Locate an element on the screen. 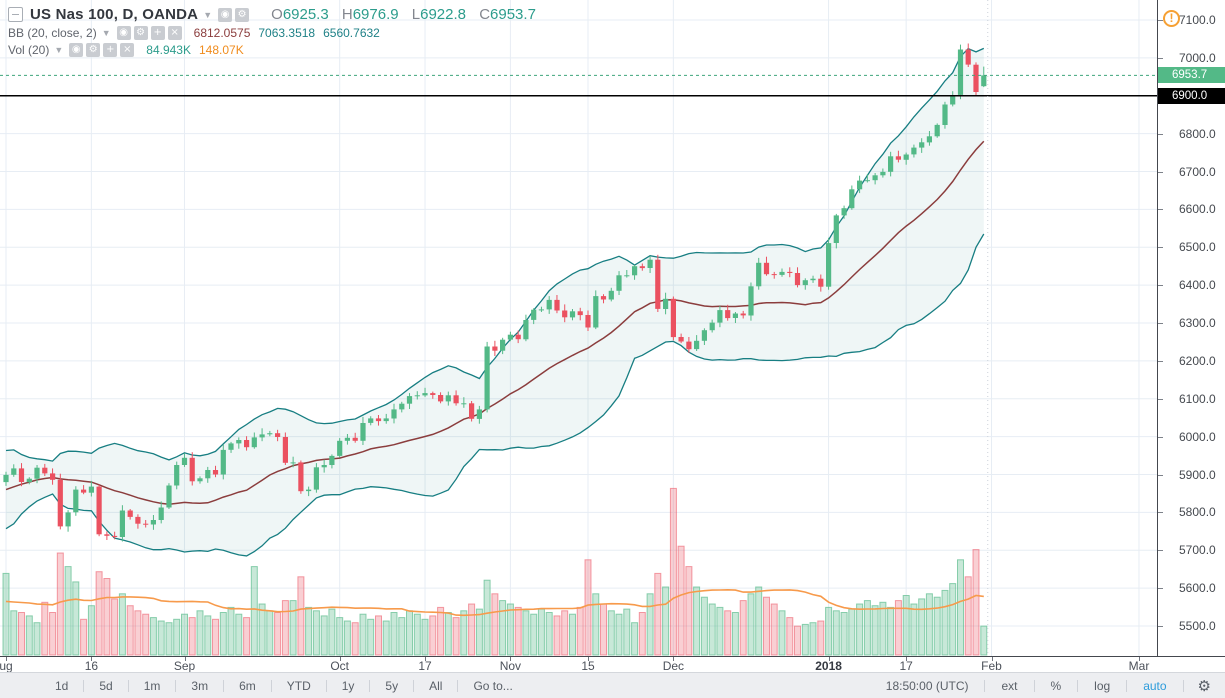  toolbar-toggle-percent: % is located at coordinates (1056, 685).